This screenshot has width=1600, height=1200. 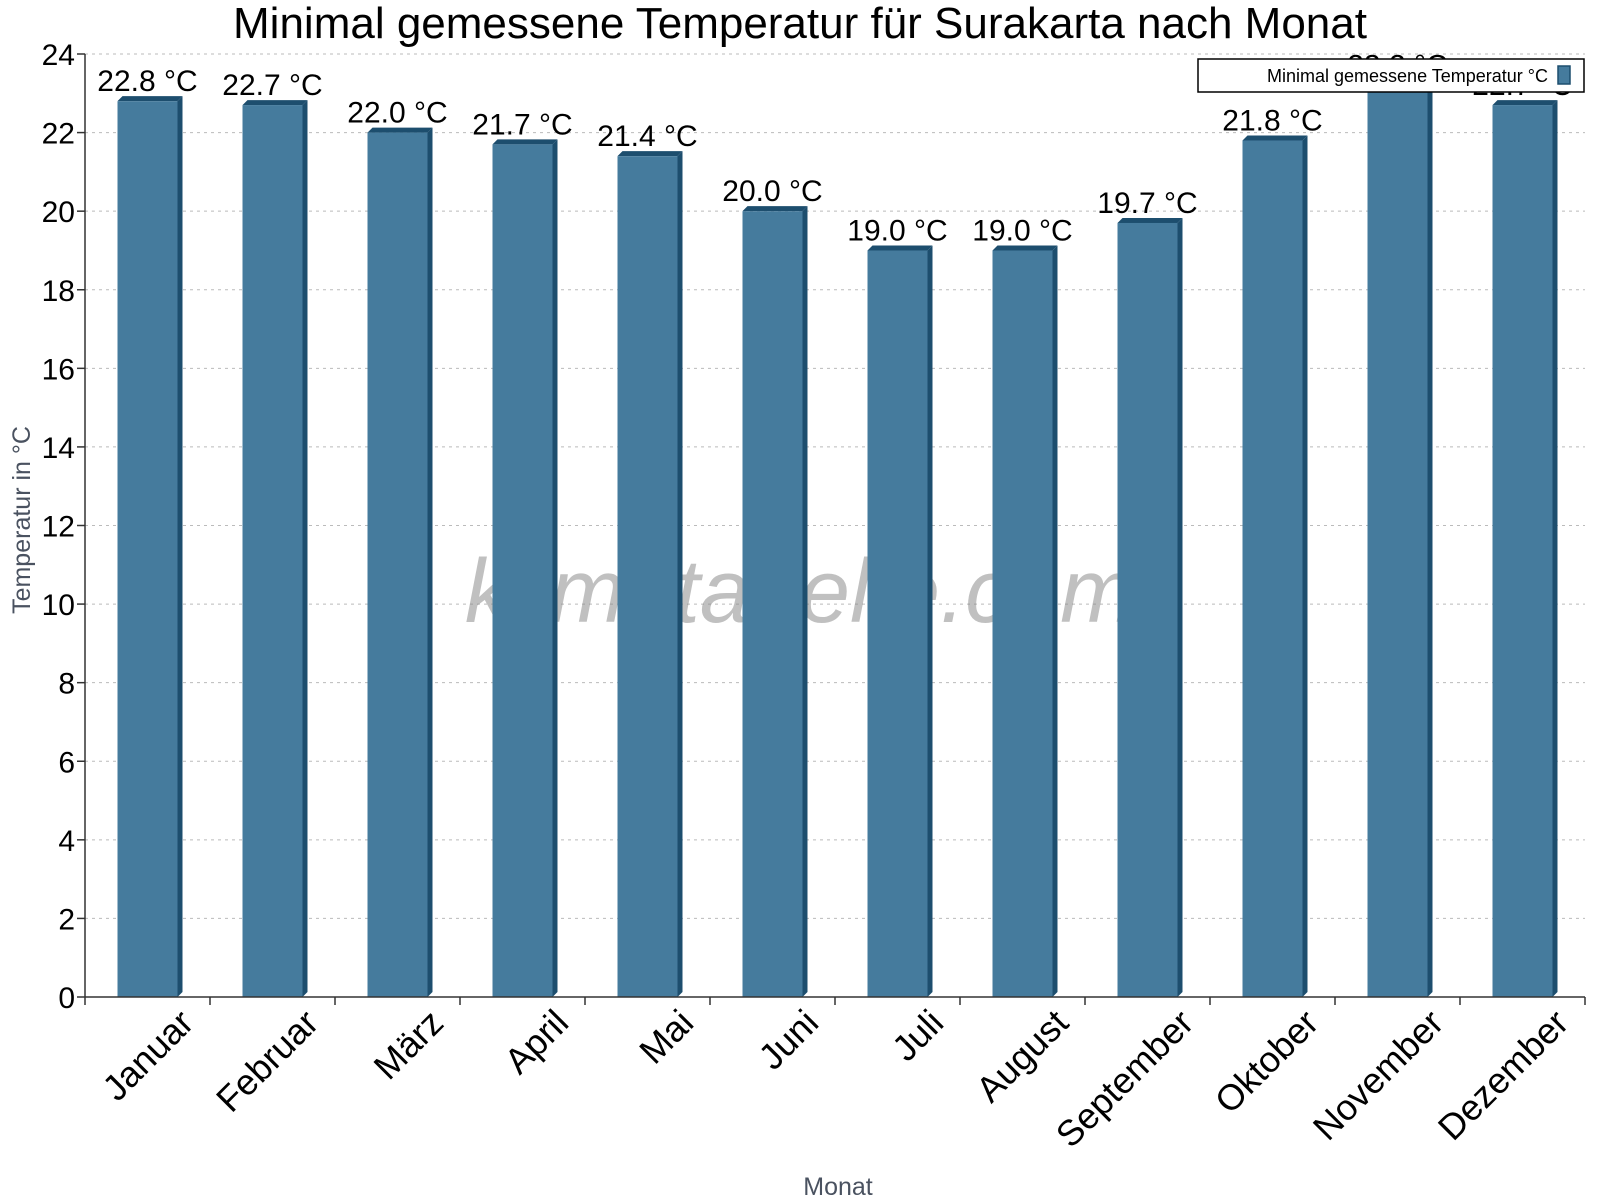 I want to click on data-label: 22.8 °C, so click(x=147, y=81).